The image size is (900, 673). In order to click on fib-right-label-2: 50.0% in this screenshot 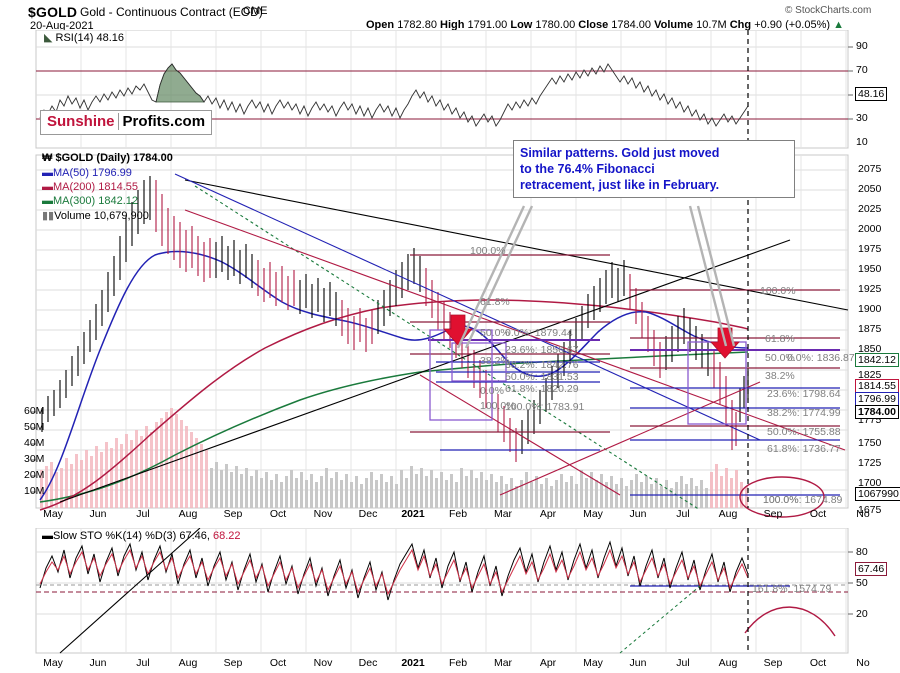, I will do `click(780, 358)`.